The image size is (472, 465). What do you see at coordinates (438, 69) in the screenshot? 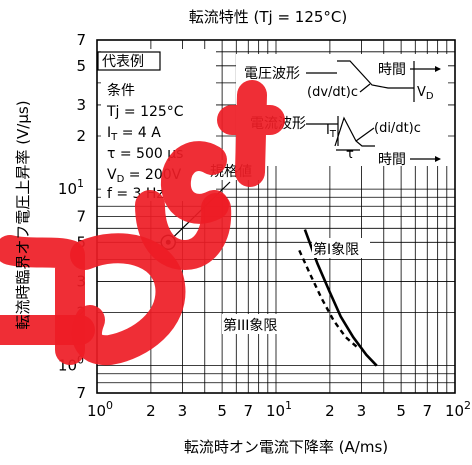
I see `time-arrowhead-top` at bounding box center [438, 69].